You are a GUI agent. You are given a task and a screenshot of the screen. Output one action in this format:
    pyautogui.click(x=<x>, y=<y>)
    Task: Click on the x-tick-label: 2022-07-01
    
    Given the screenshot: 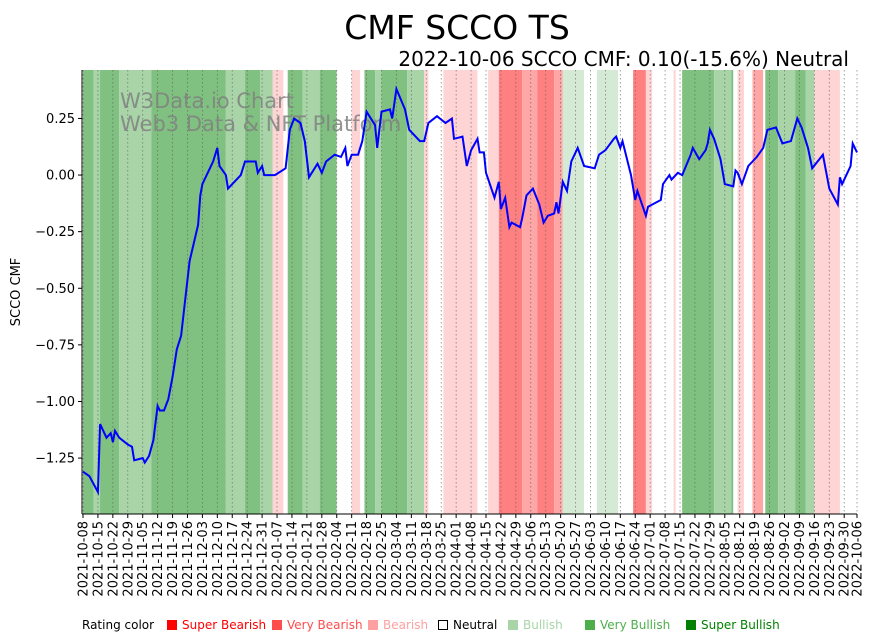 What is the action you would take?
    pyautogui.click(x=651, y=559)
    